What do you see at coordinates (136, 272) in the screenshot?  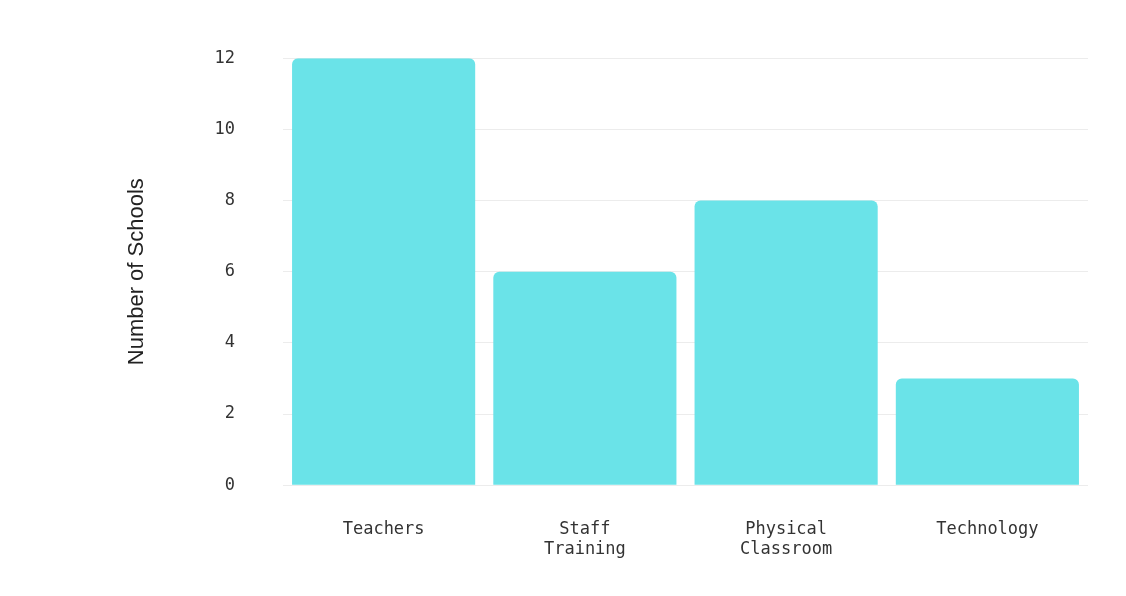 I see `y-axis-title: Number of Schools` at bounding box center [136, 272].